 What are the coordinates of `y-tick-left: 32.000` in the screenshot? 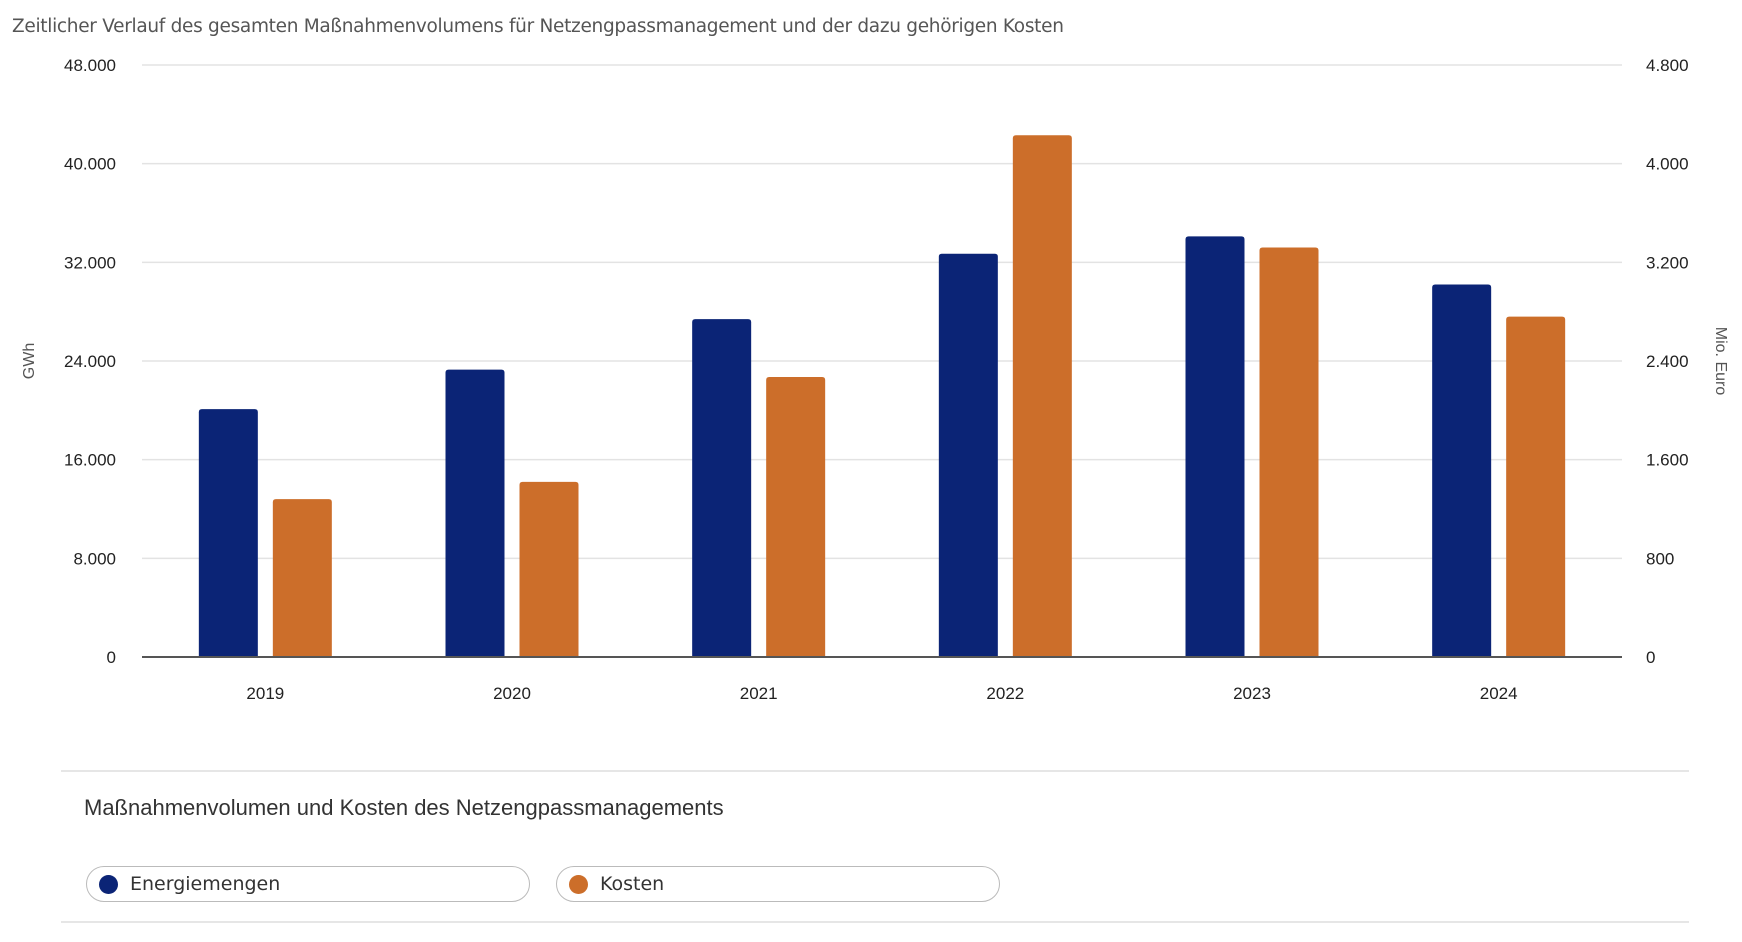 It's located at (90, 262).